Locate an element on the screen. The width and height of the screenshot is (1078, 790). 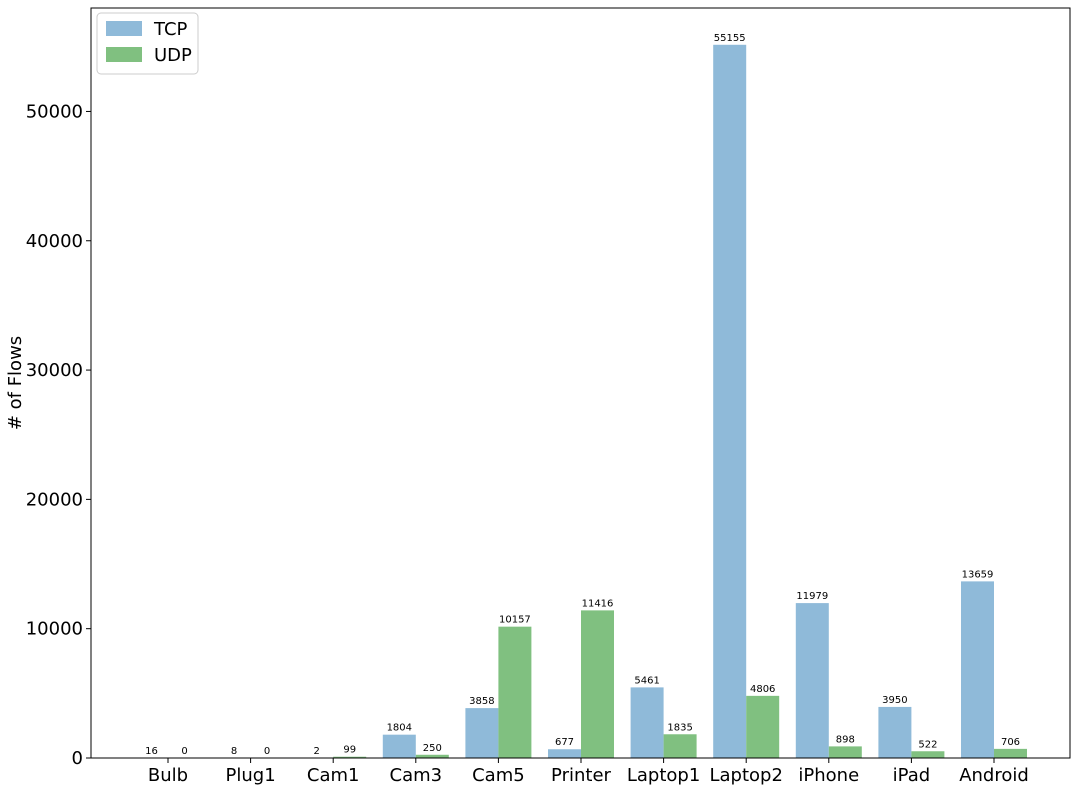
bar-udp-printer is located at coordinates (597, 684).